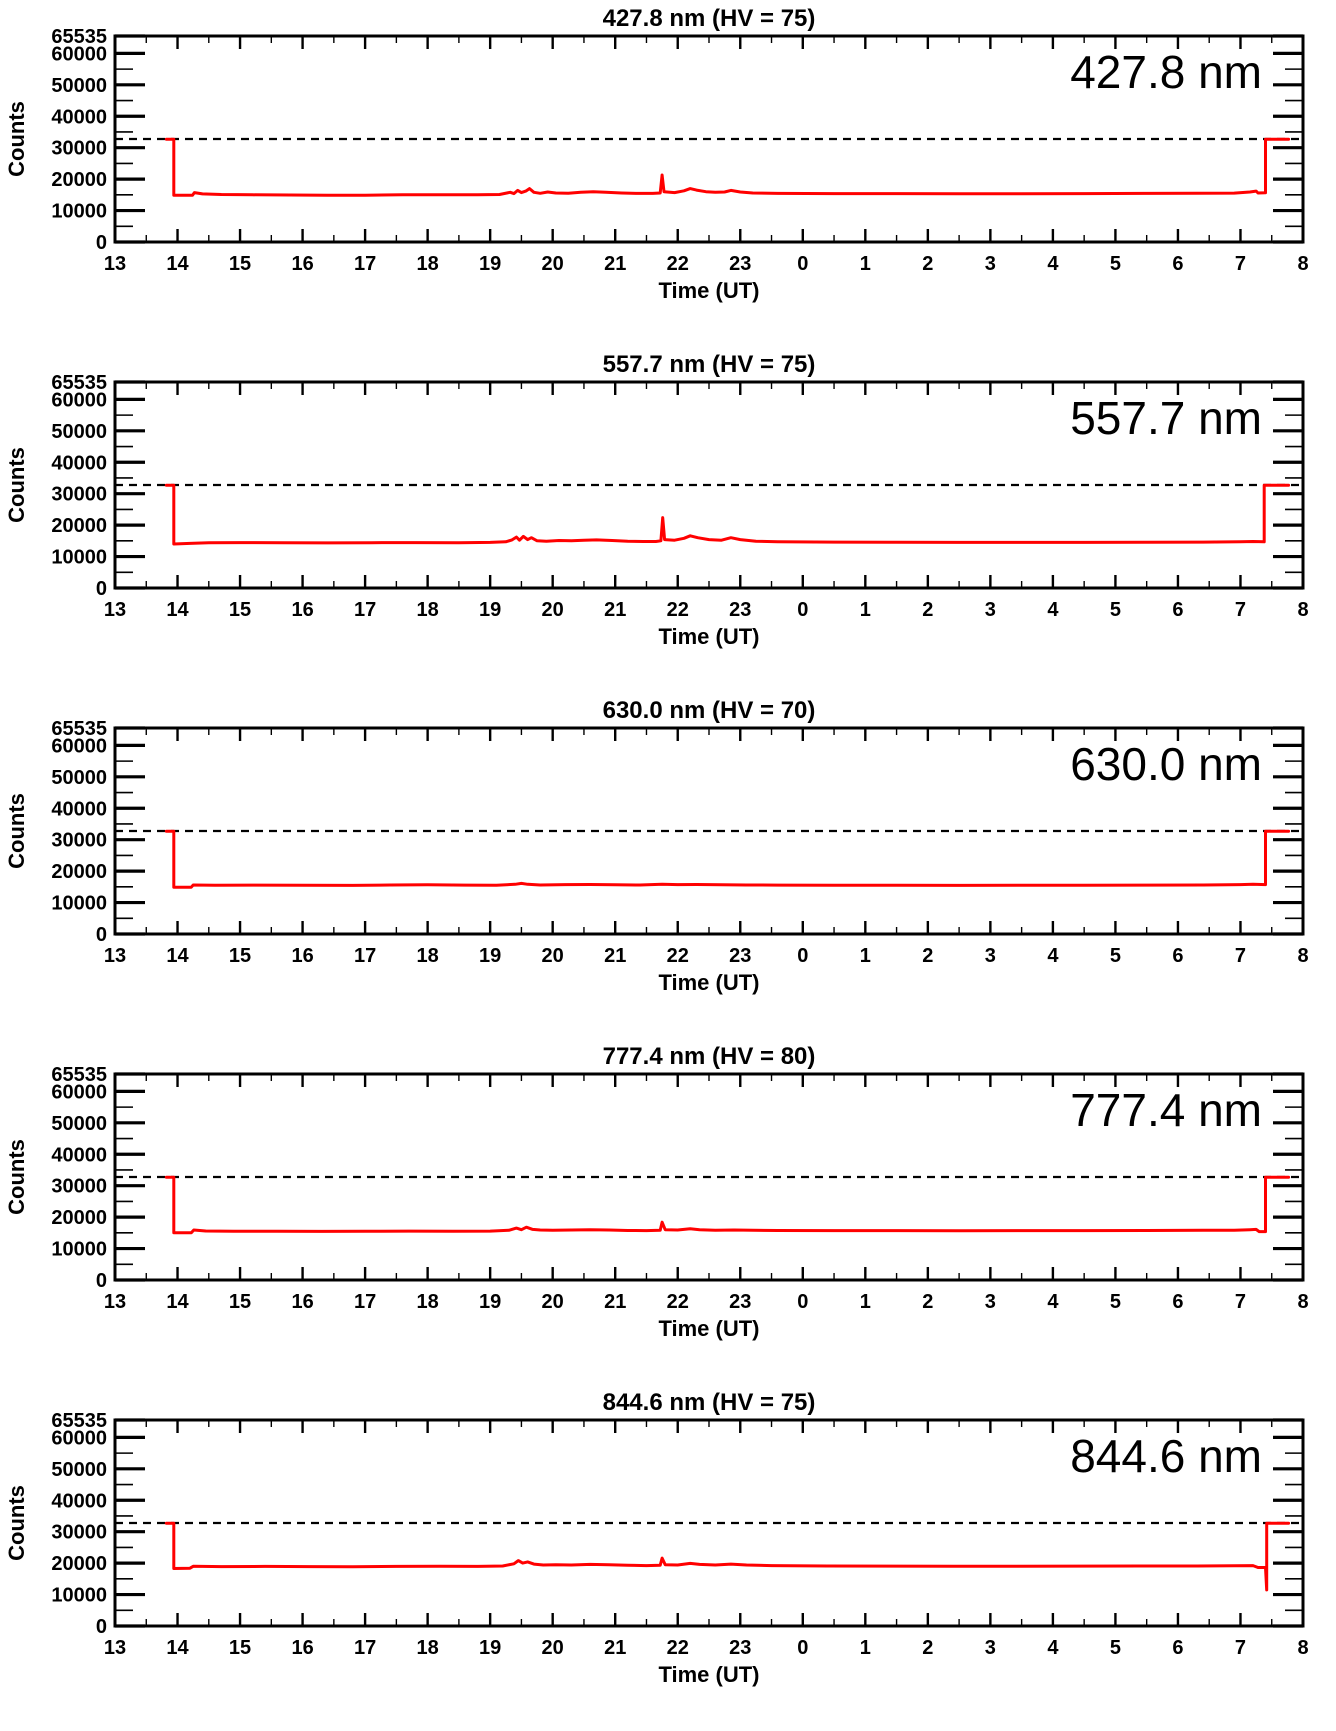 This screenshot has height=1731, width=1336. I want to click on wavelength-label: 777.4 nm, so click(1166, 1110).